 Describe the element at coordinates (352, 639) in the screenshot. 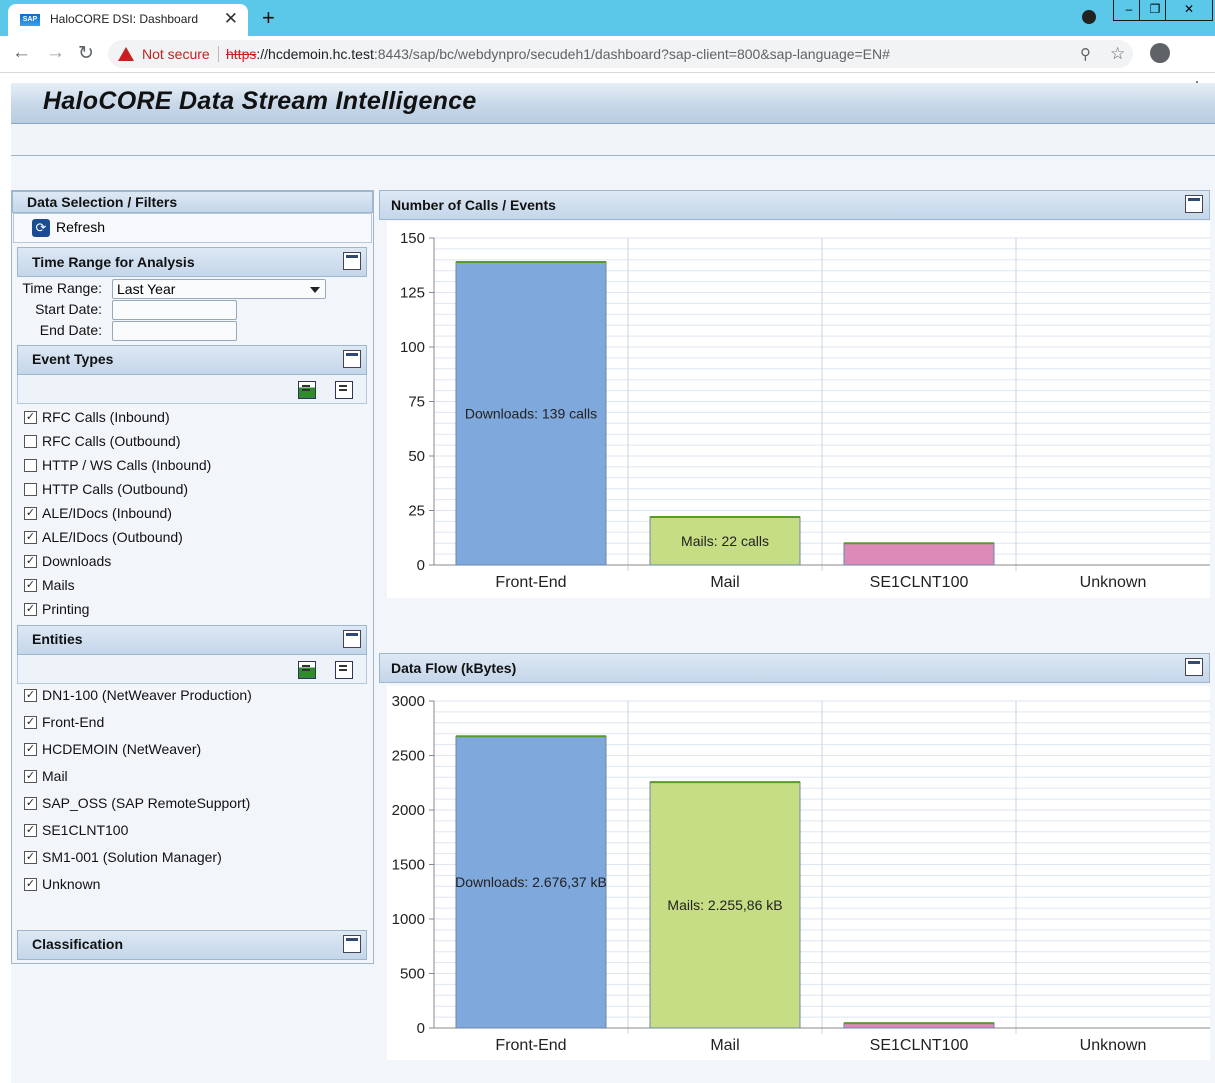

I see `collapse-entities-icon` at that location.